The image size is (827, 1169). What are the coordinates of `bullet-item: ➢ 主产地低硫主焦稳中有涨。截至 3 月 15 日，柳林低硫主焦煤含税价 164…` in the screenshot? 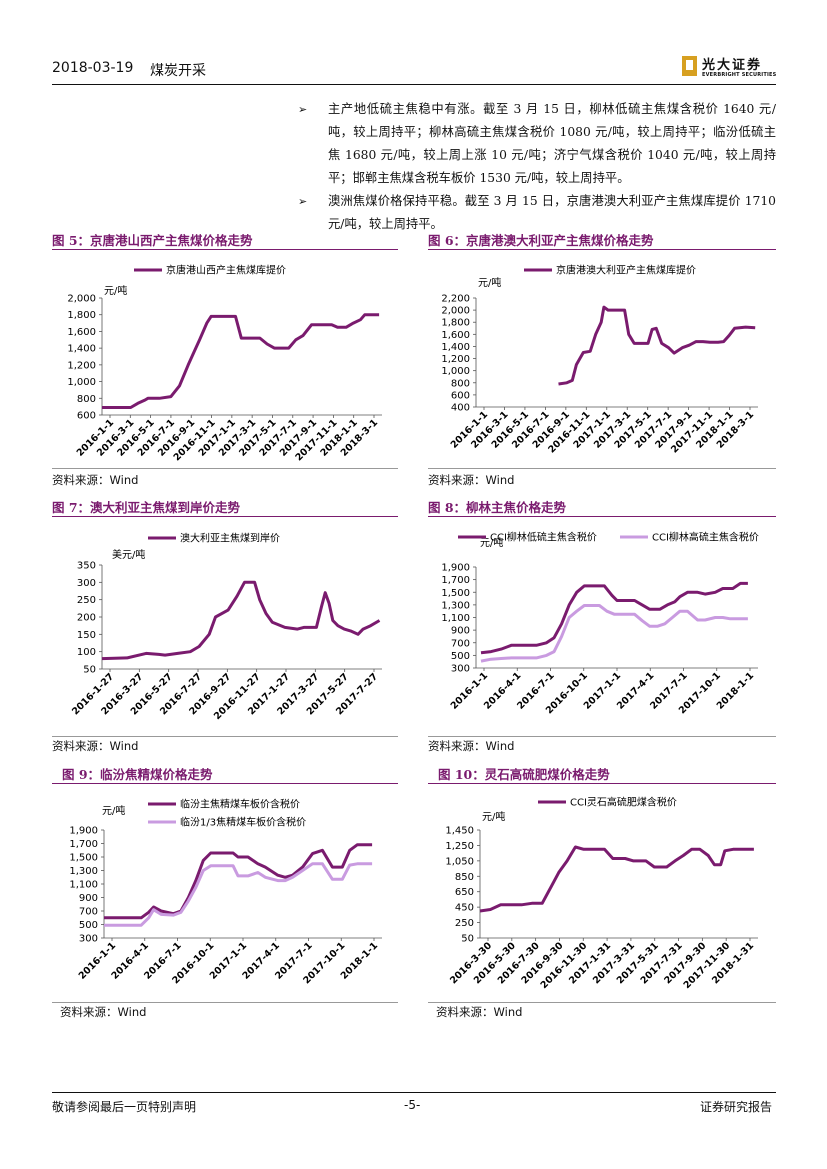 It's located at (537, 144).